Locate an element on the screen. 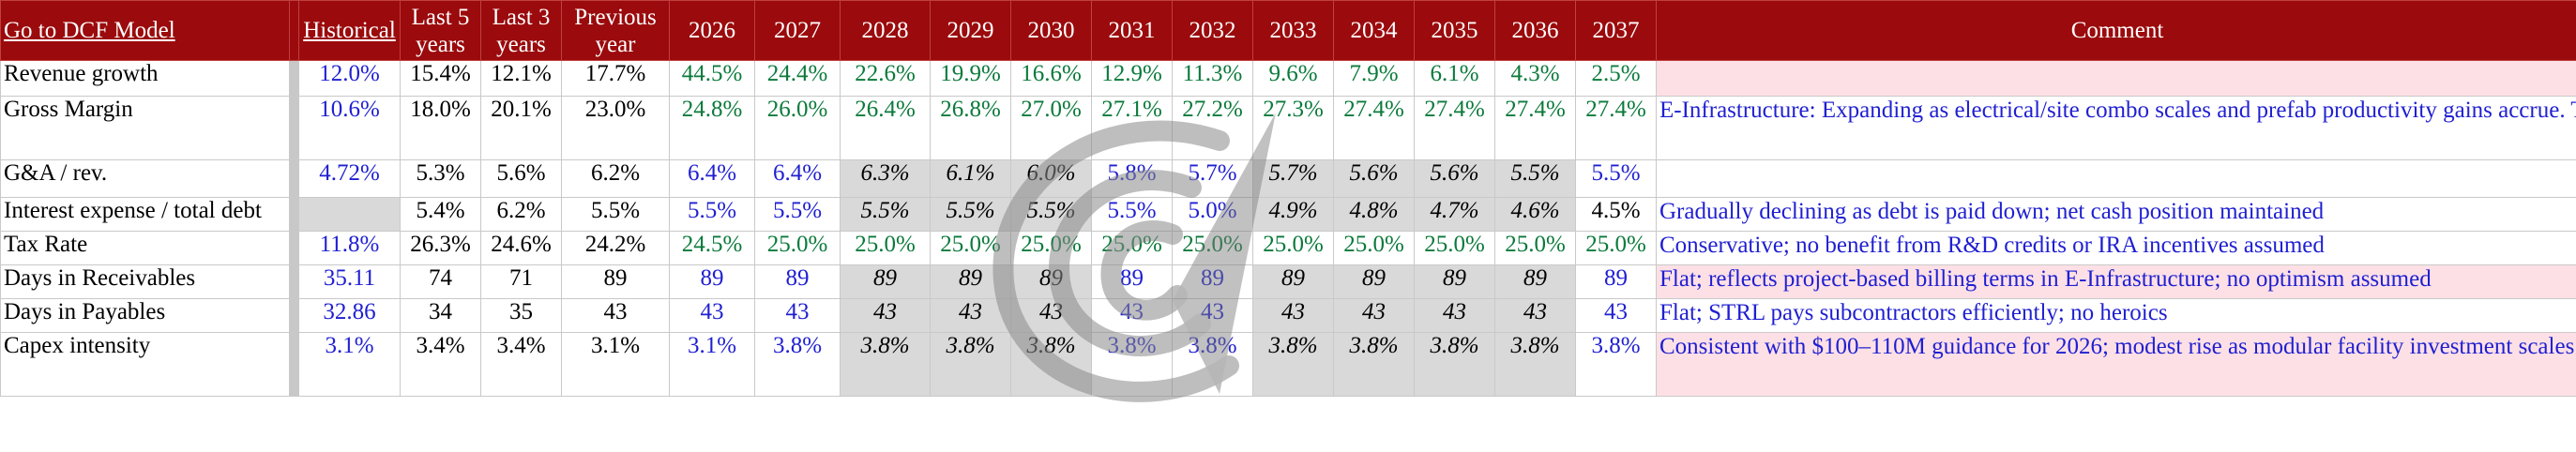 The width and height of the screenshot is (2576, 452). year-cell: 22.6% is located at coordinates (885, 78).